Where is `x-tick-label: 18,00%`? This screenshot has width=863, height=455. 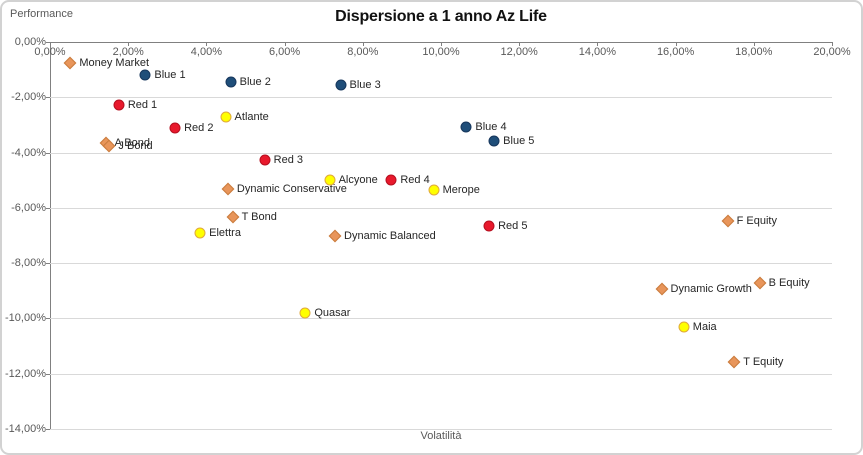 x-tick-label: 18,00% is located at coordinates (754, 52).